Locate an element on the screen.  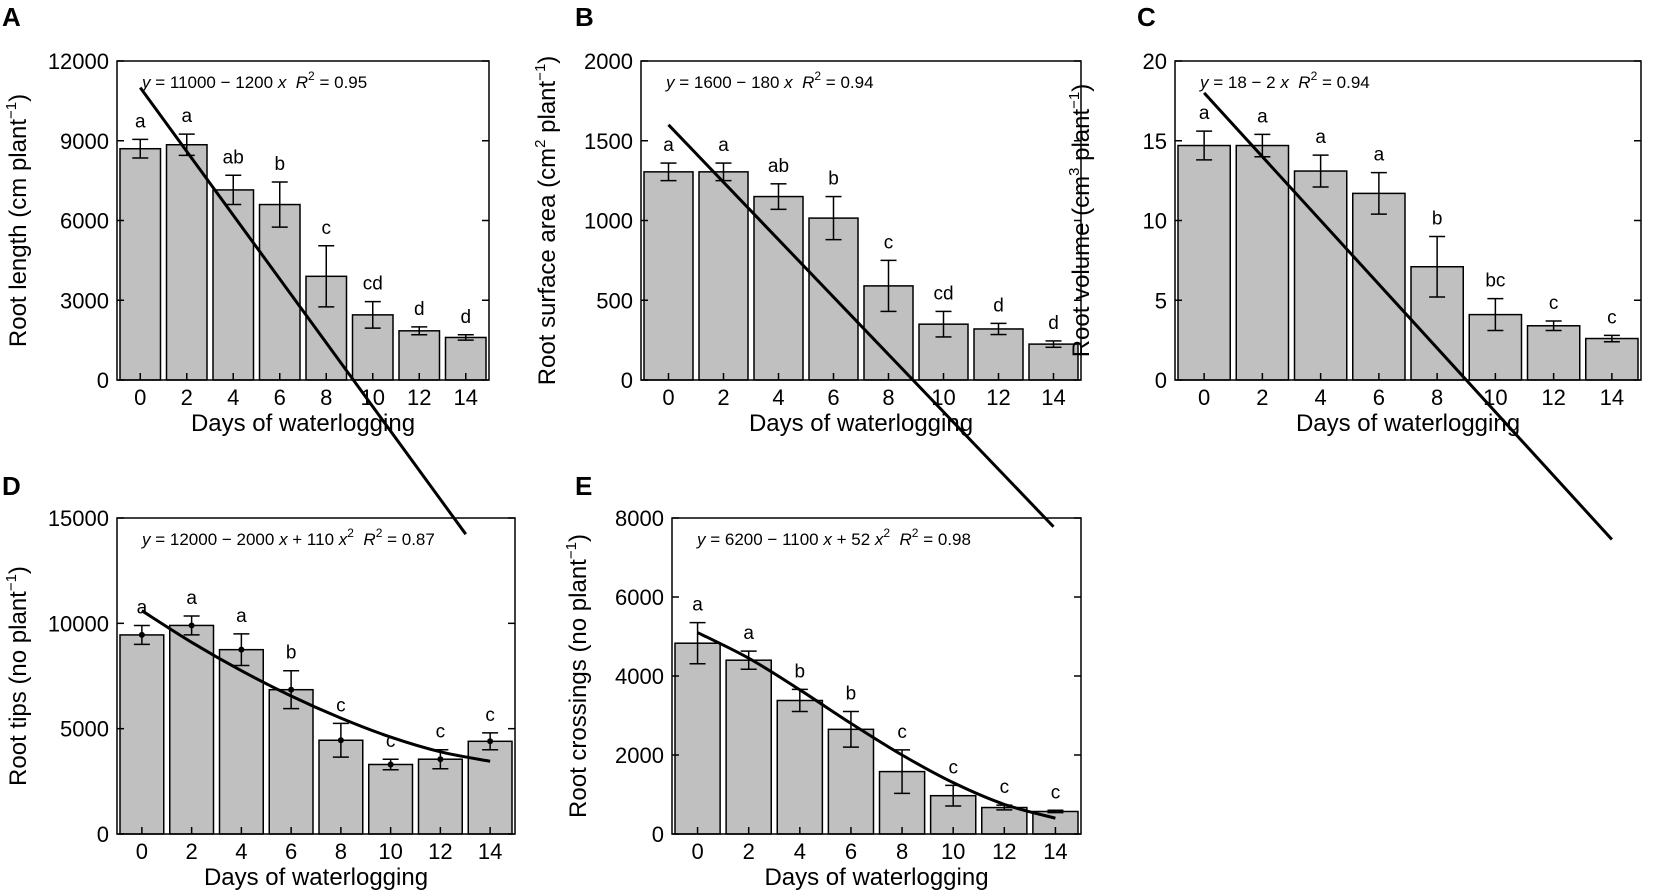
y-axis-title-sup: 2 is located at coordinates (540, 144).